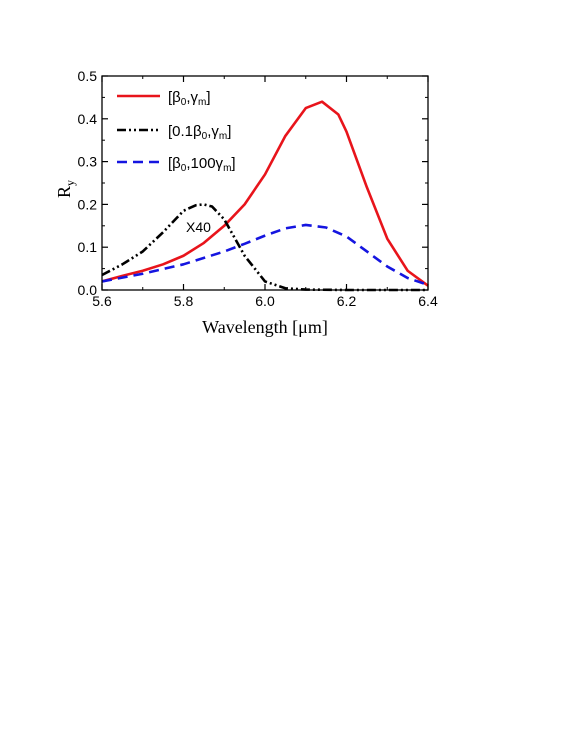 This screenshot has height=744, width=575. I want to click on legend-label-2: [0.1β0,γm], so click(199, 132).